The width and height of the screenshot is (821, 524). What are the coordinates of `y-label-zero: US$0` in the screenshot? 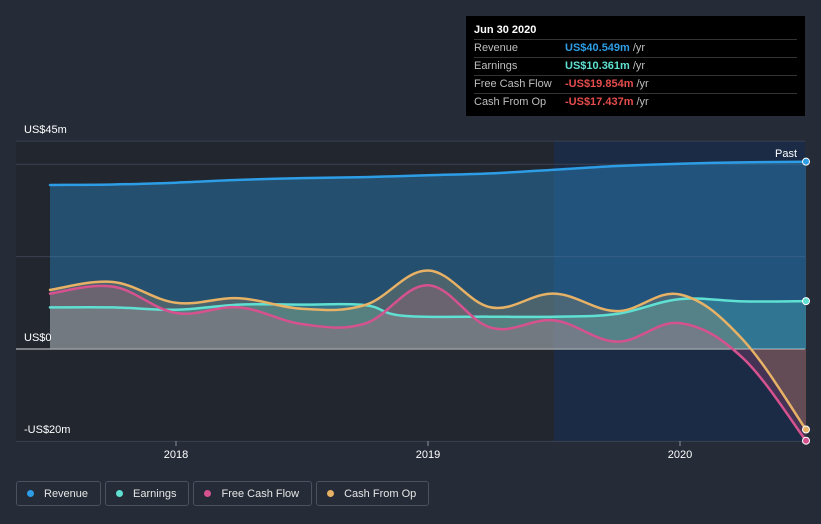 It's located at (38, 338).